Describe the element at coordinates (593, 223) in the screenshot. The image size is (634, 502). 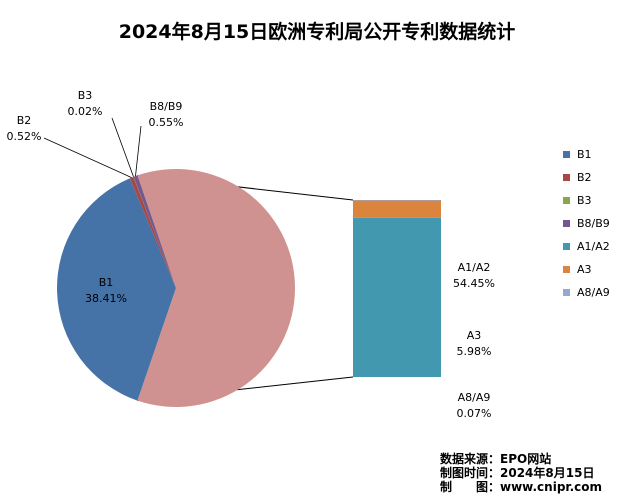
I see `legend-label-b8-b9: B8/B9` at that location.